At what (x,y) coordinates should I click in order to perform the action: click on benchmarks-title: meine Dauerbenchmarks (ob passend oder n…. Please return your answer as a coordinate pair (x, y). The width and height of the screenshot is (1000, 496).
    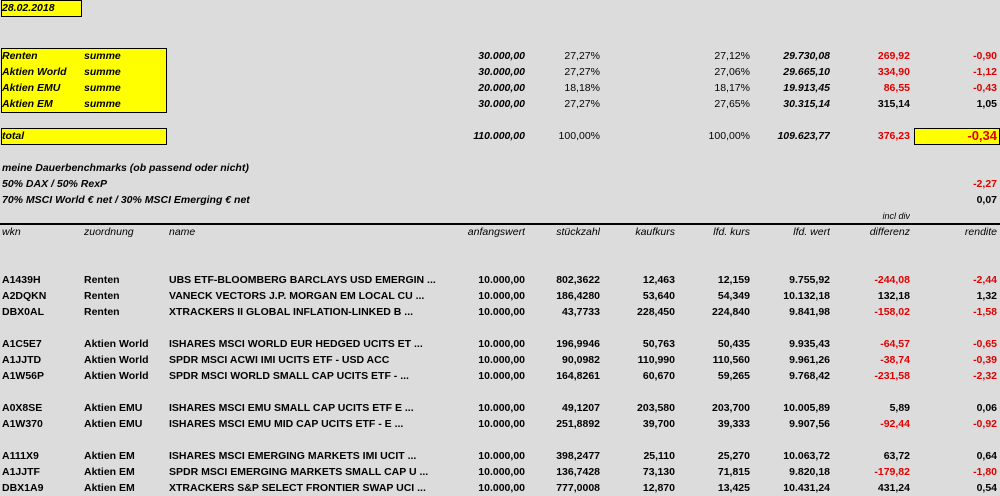
    Looking at the image, I should click on (125, 168).